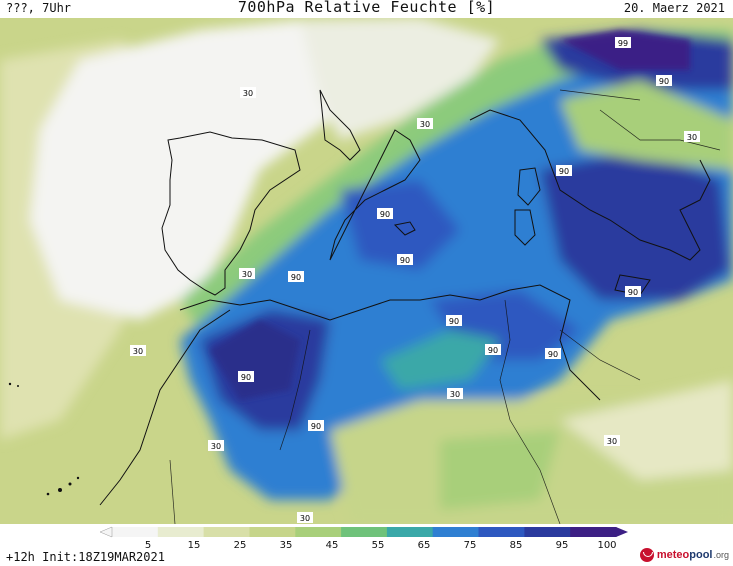  I want to click on colorbar-tick: 55, so click(378, 545).